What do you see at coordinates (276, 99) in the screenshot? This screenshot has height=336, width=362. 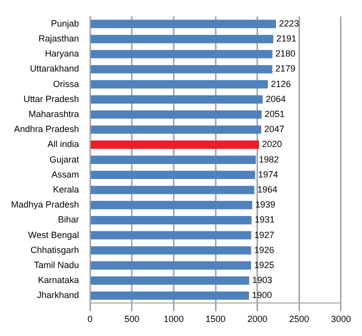 I see `data-label: 2064` at bounding box center [276, 99].